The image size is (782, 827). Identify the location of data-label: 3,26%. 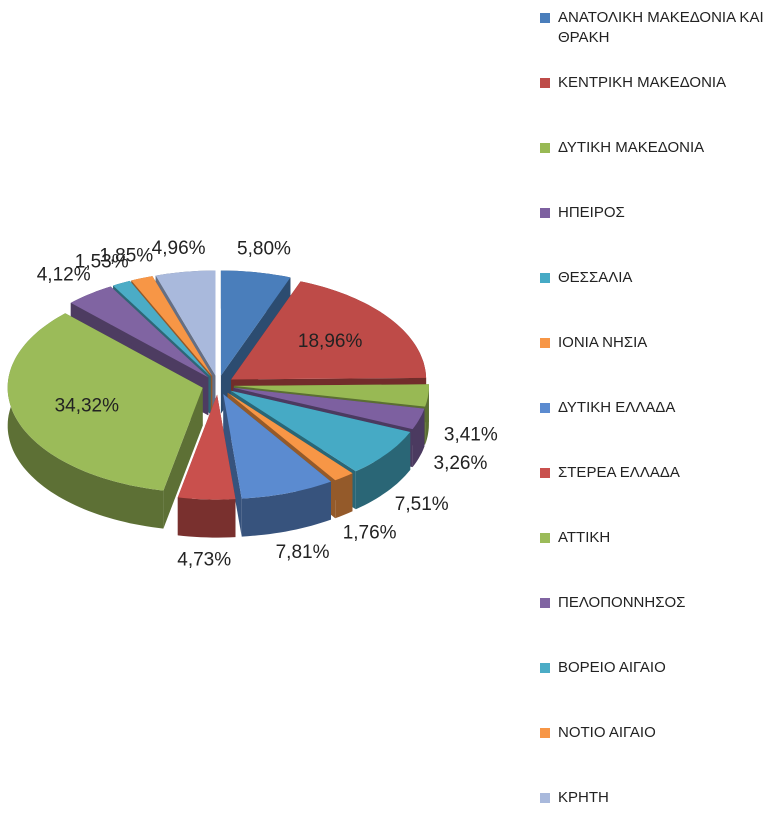
(461, 463).